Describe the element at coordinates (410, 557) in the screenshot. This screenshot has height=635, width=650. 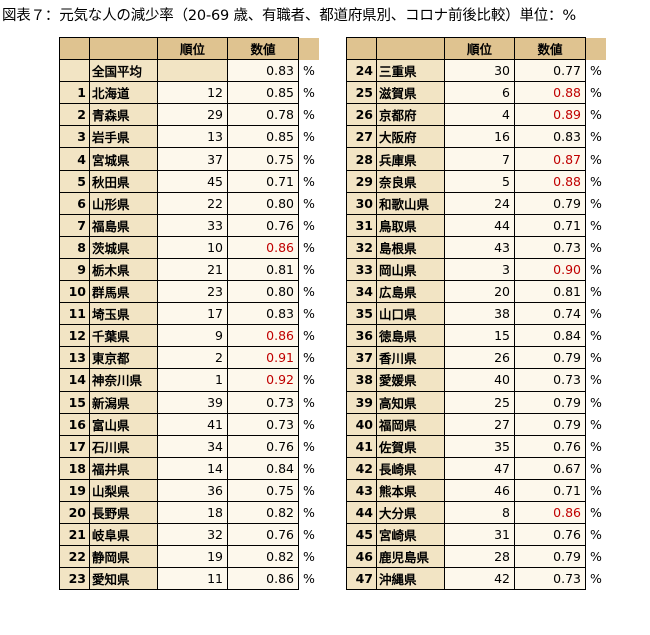
I see `prefecture-name: 鹿児島県` at that location.